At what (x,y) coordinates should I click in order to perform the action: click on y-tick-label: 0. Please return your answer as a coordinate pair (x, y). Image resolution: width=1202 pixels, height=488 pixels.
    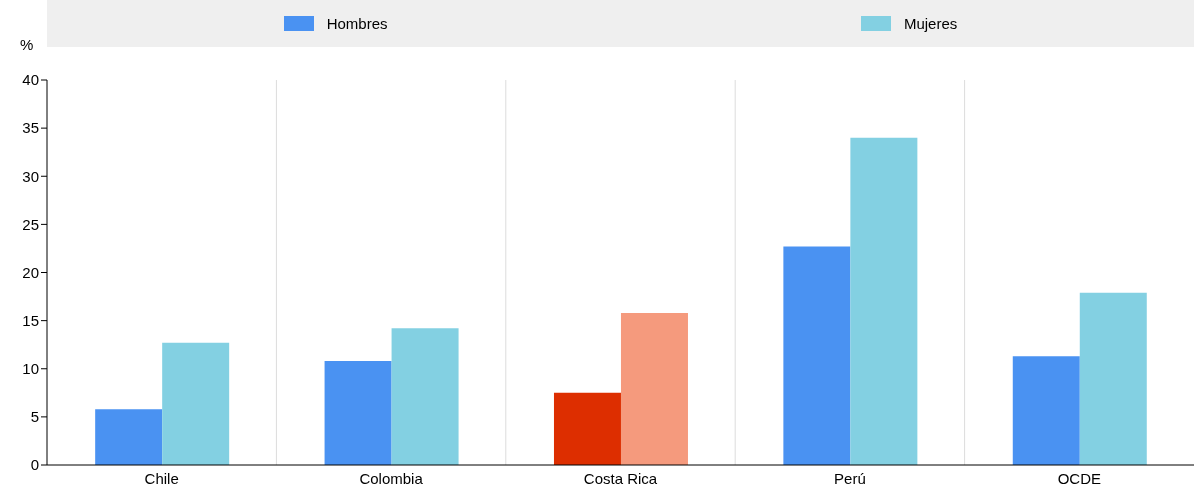
    Looking at the image, I should click on (34, 465).